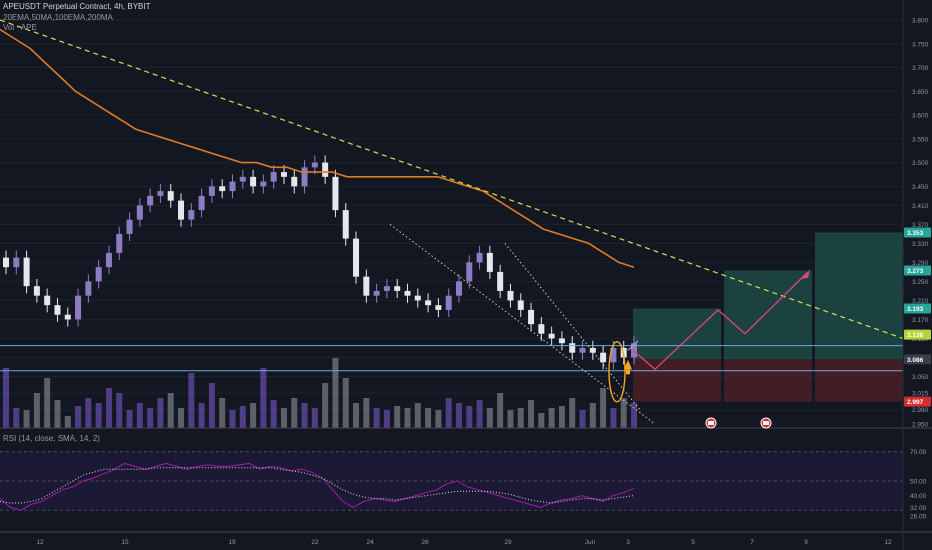 The height and width of the screenshot is (550, 932). What do you see at coordinates (920, 244) in the screenshot?
I see `price-tick-label: 3.330` at bounding box center [920, 244].